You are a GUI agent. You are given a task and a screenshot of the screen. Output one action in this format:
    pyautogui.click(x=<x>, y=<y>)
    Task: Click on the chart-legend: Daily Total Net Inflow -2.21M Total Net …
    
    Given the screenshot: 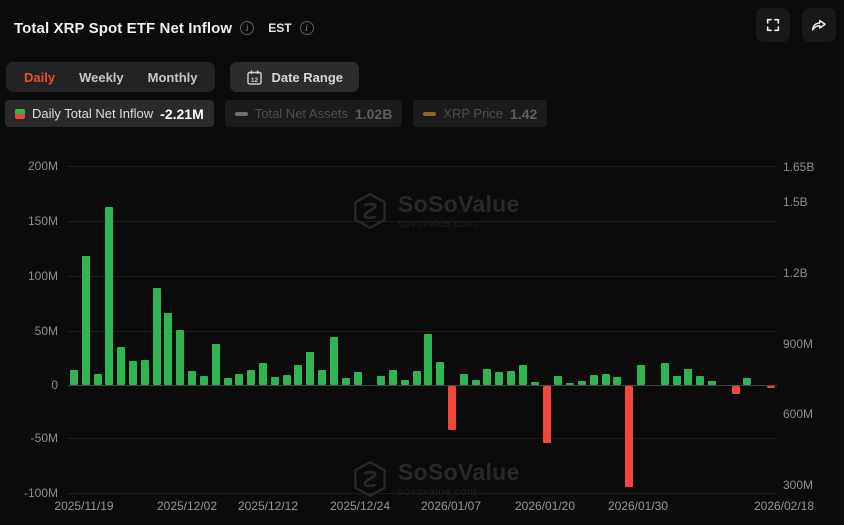 What is the action you would take?
    pyautogui.click(x=276, y=113)
    